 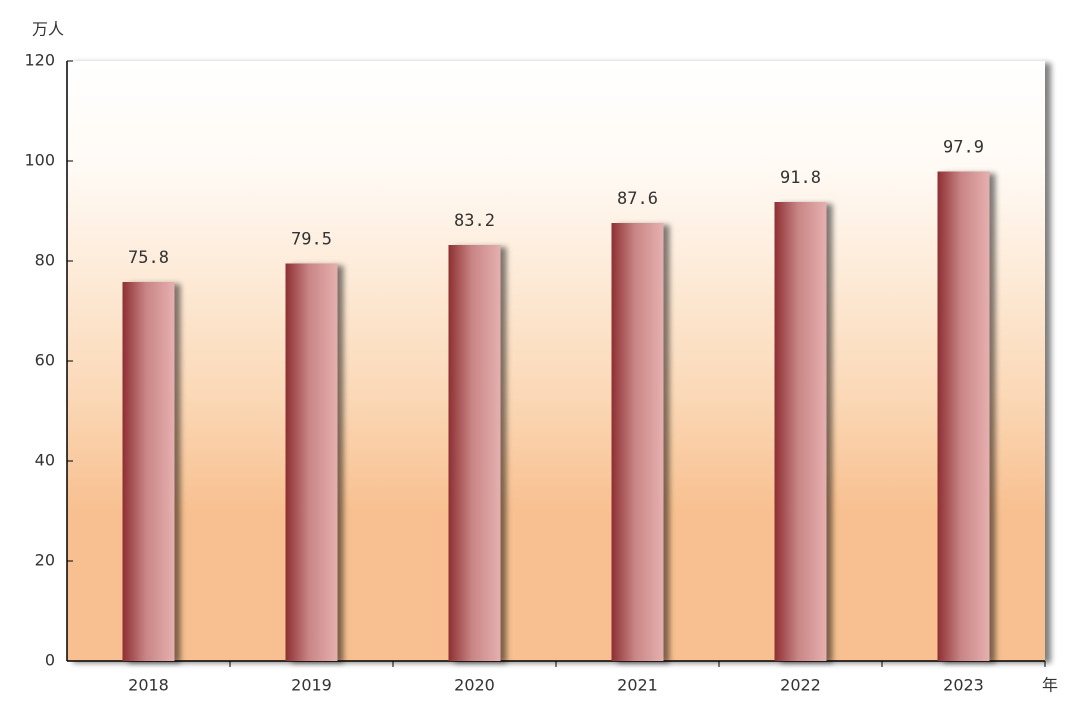 I want to click on x-tick-label: 2019, so click(x=311, y=685).